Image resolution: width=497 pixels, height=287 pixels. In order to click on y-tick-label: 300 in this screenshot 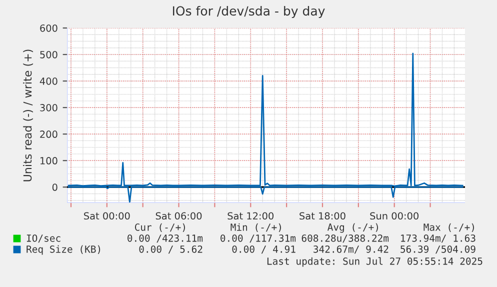, I will do `click(49, 108)`.